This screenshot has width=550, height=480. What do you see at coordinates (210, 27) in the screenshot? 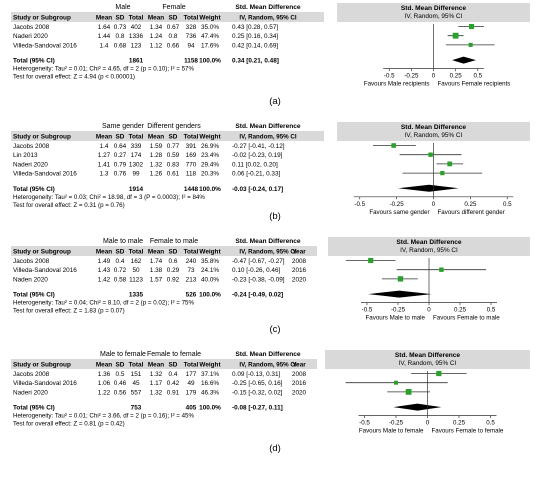
I see `cell-weight: 35.0%` at bounding box center [210, 27].